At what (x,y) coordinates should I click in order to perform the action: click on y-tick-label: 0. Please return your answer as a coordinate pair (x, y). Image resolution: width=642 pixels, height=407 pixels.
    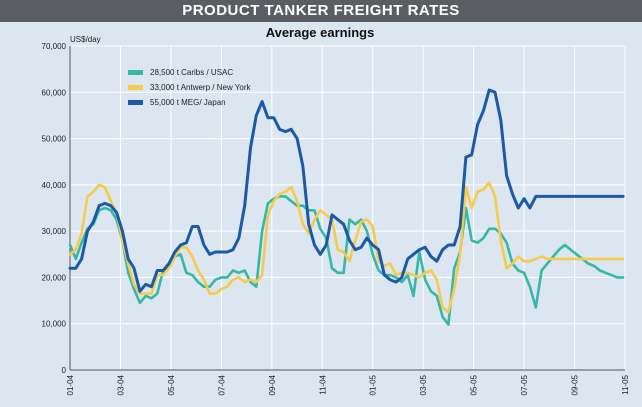
    Looking at the image, I should click on (64, 370).